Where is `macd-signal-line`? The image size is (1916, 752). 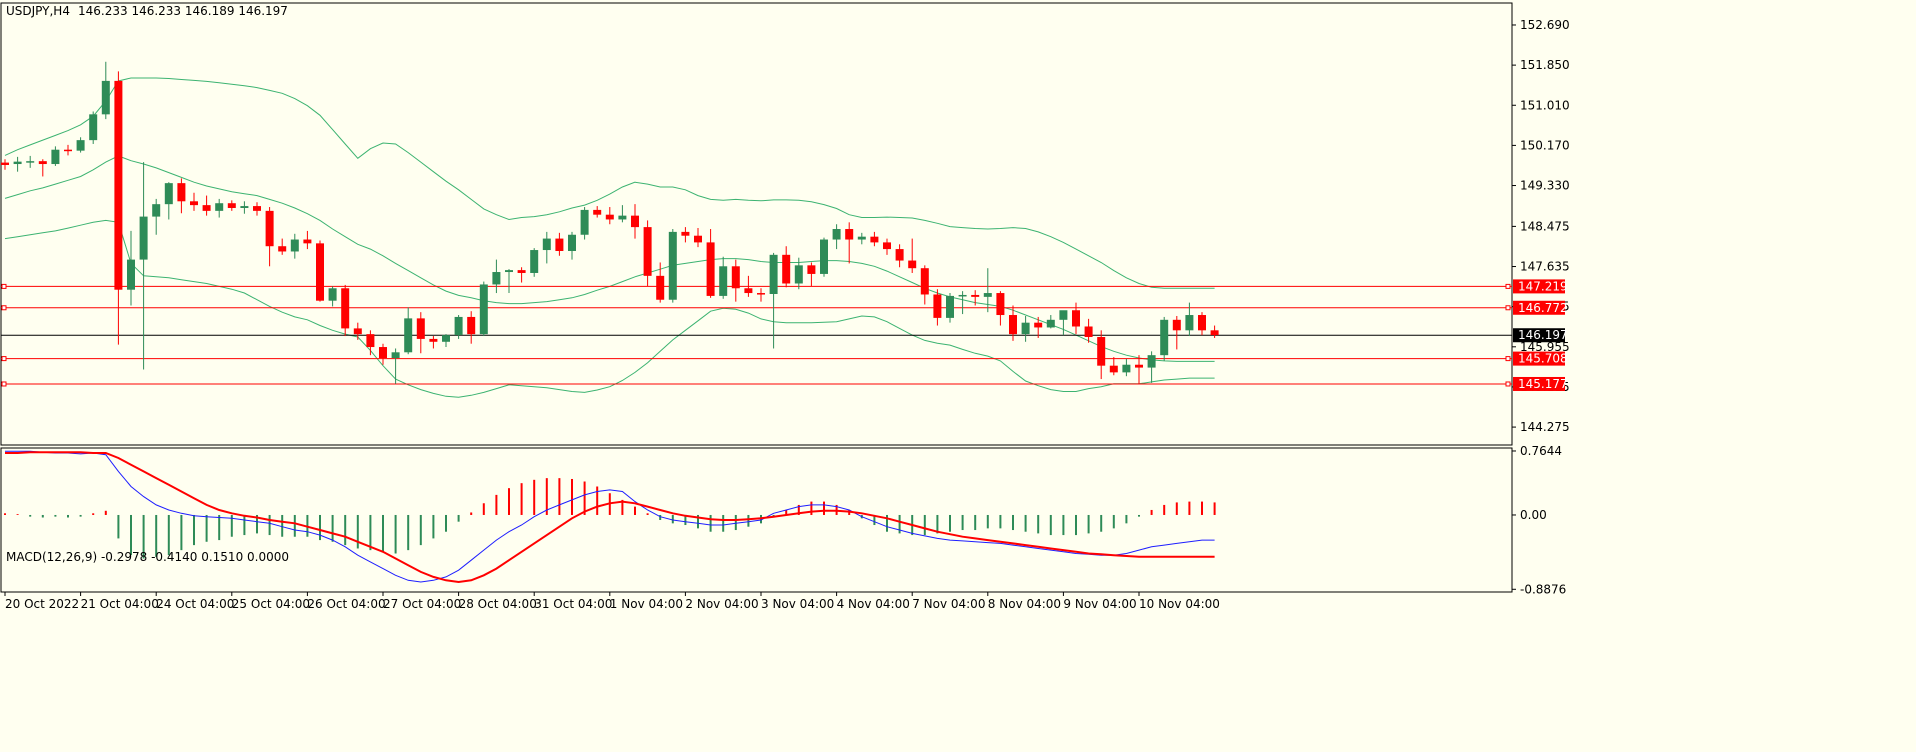
macd-signal-line is located at coordinates (610, 517).